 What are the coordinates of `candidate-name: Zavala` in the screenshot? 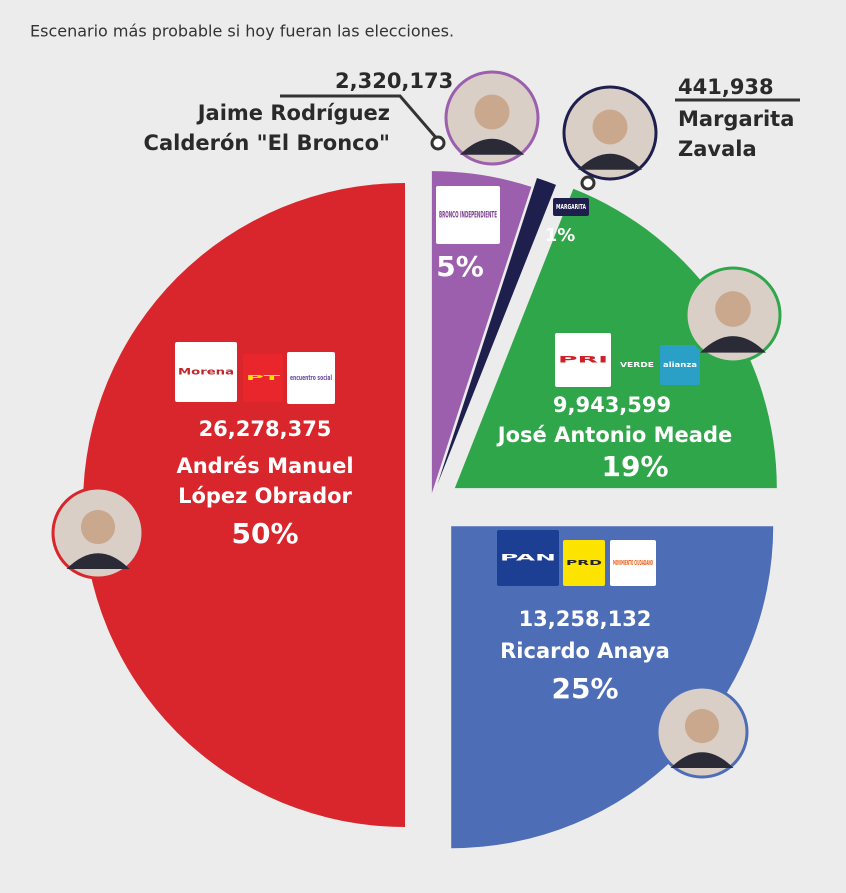 It's located at (717, 149).